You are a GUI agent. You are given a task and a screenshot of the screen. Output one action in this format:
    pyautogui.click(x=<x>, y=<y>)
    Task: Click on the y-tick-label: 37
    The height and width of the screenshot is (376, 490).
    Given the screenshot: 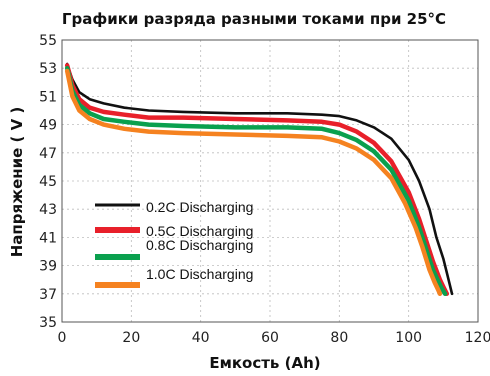 What is the action you would take?
    pyautogui.click(x=48, y=295)
    